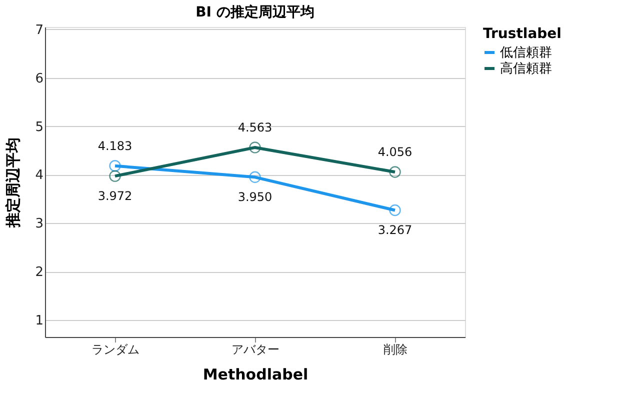  What do you see at coordinates (522, 34) in the screenshot?
I see `legend-title: Trustlabel` at bounding box center [522, 34].